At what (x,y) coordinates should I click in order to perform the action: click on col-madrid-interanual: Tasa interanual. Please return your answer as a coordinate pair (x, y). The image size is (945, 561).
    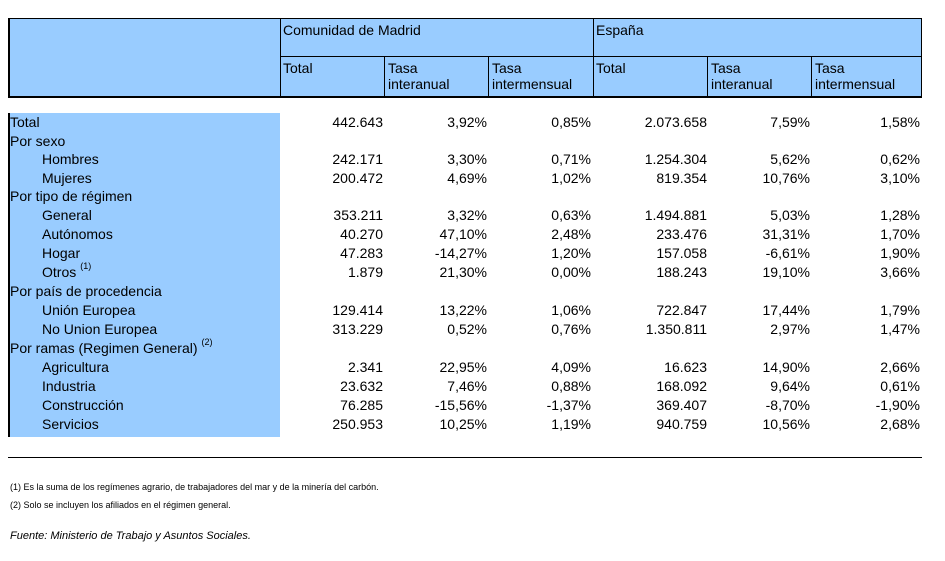
    Looking at the image, I should click on (419, 76).